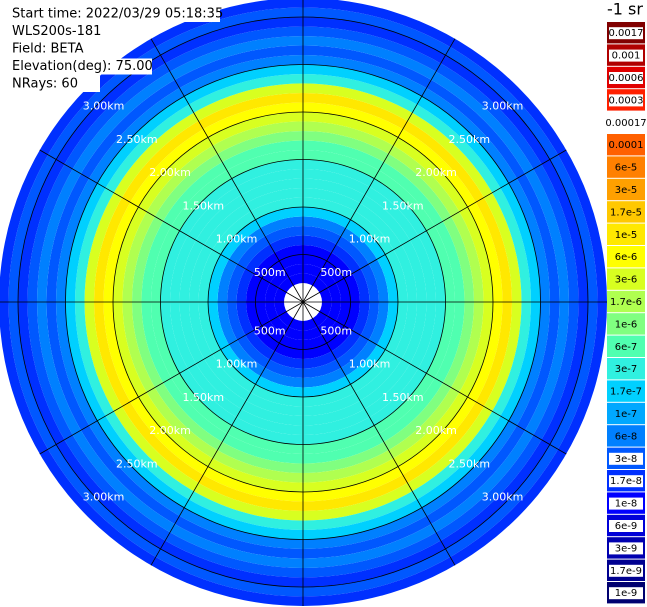 This screenshot has height=607, width=647. I want to click on colorbar-label: 6e-5, so click(626, 168).